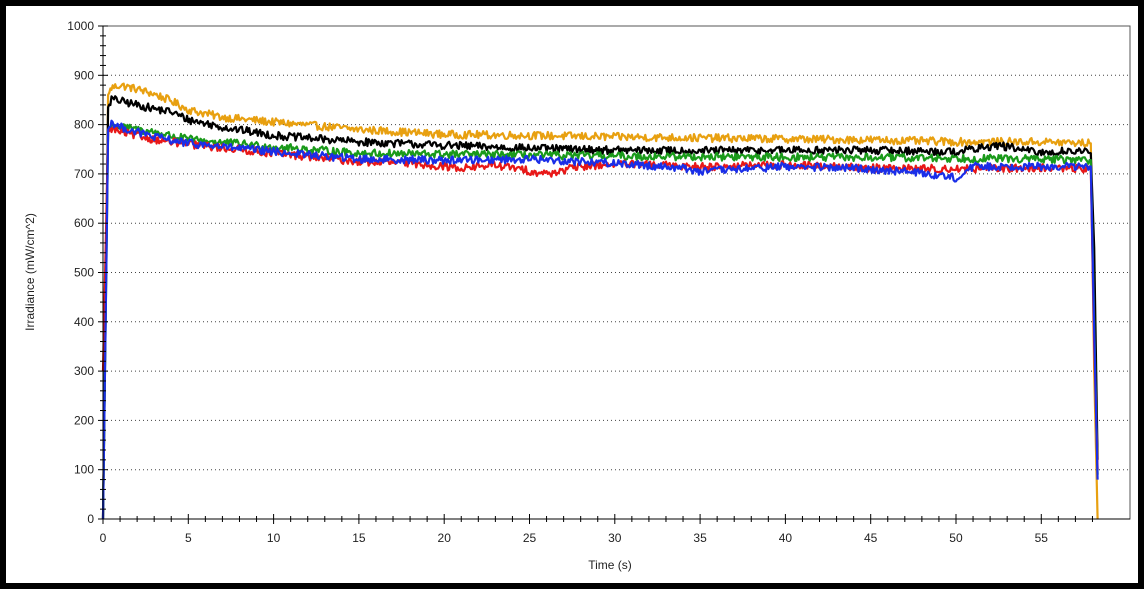 Image resolution: width=1144 pixels, height=589 pixels. What do you see at coordinates (84, 223) in the screenshot?
I see `y-tick-label: 600` at bounding box center [84, 223].